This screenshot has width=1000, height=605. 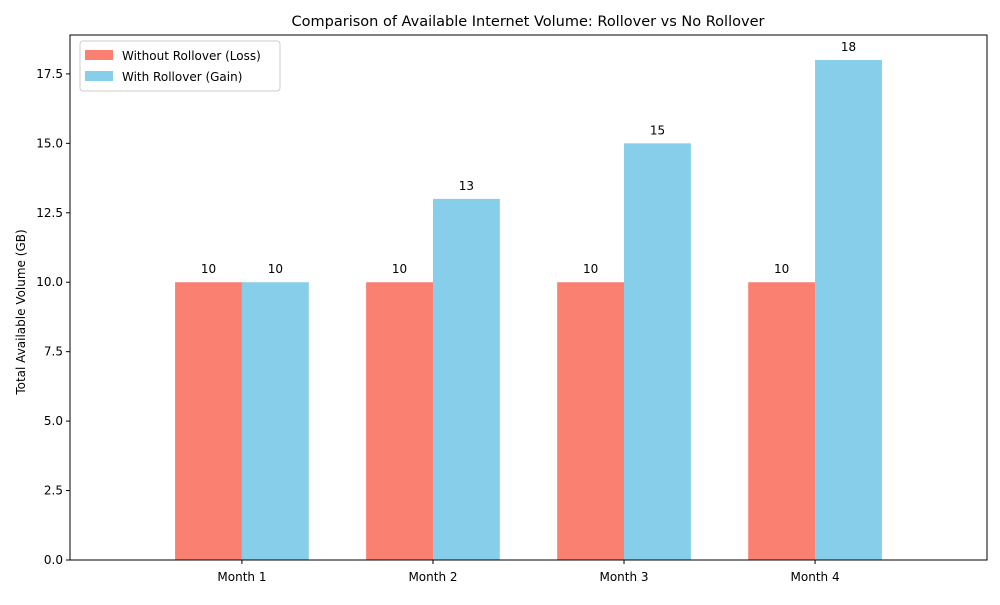 What do you see at coordinates (49, 213) in the screenshot?
I see `y-tick-label: 12.5` at bounding box center [49, 213].